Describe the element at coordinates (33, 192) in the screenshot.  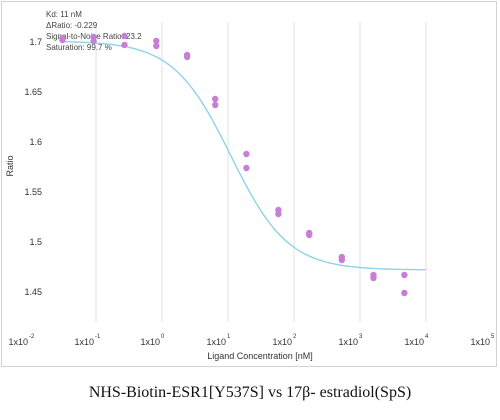
I see `y-tick-label: 1.55` at that location.